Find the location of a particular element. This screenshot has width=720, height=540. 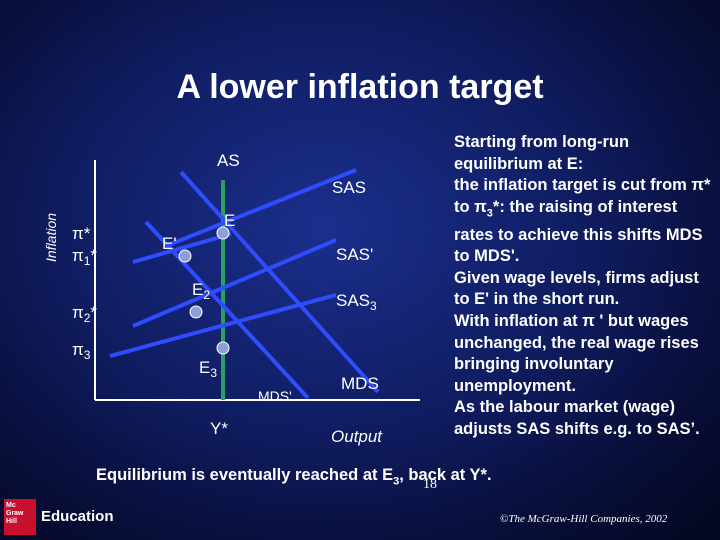

pi-star-label: π* is located at coordinates (81, 233).